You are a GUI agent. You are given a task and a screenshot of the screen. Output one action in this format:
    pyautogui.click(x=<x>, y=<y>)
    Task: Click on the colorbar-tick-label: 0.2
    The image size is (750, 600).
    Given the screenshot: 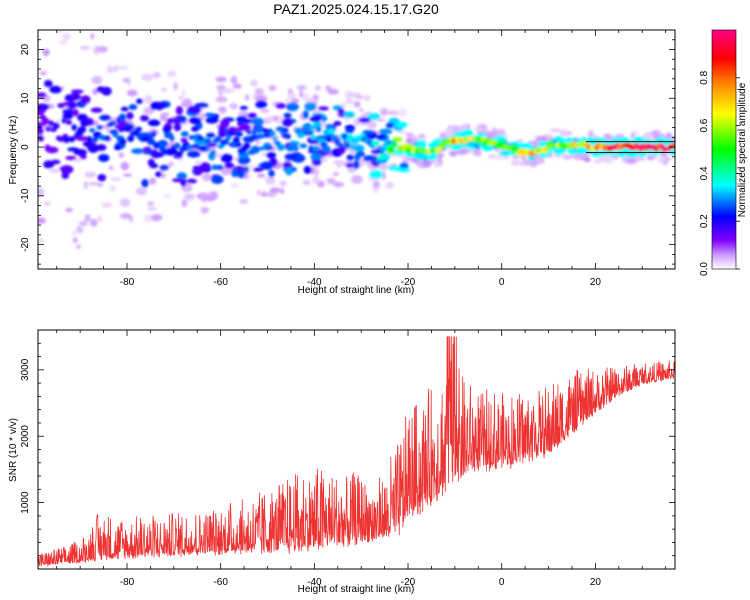 What is the action you would take?
    pyautogui.click(x=704, y=221)
    